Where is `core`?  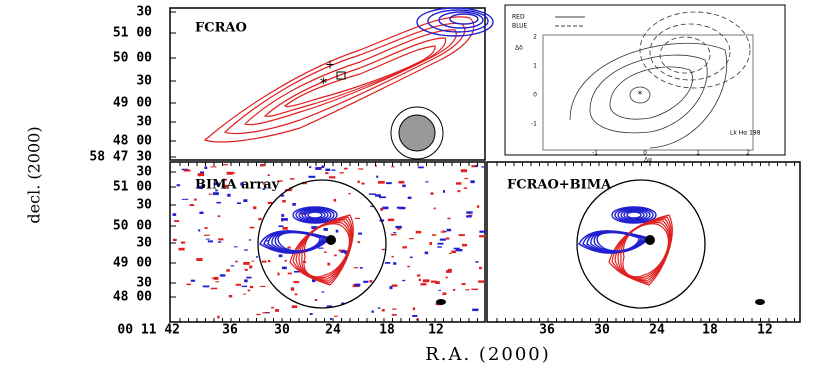 core is located at coordinates (331, 240).